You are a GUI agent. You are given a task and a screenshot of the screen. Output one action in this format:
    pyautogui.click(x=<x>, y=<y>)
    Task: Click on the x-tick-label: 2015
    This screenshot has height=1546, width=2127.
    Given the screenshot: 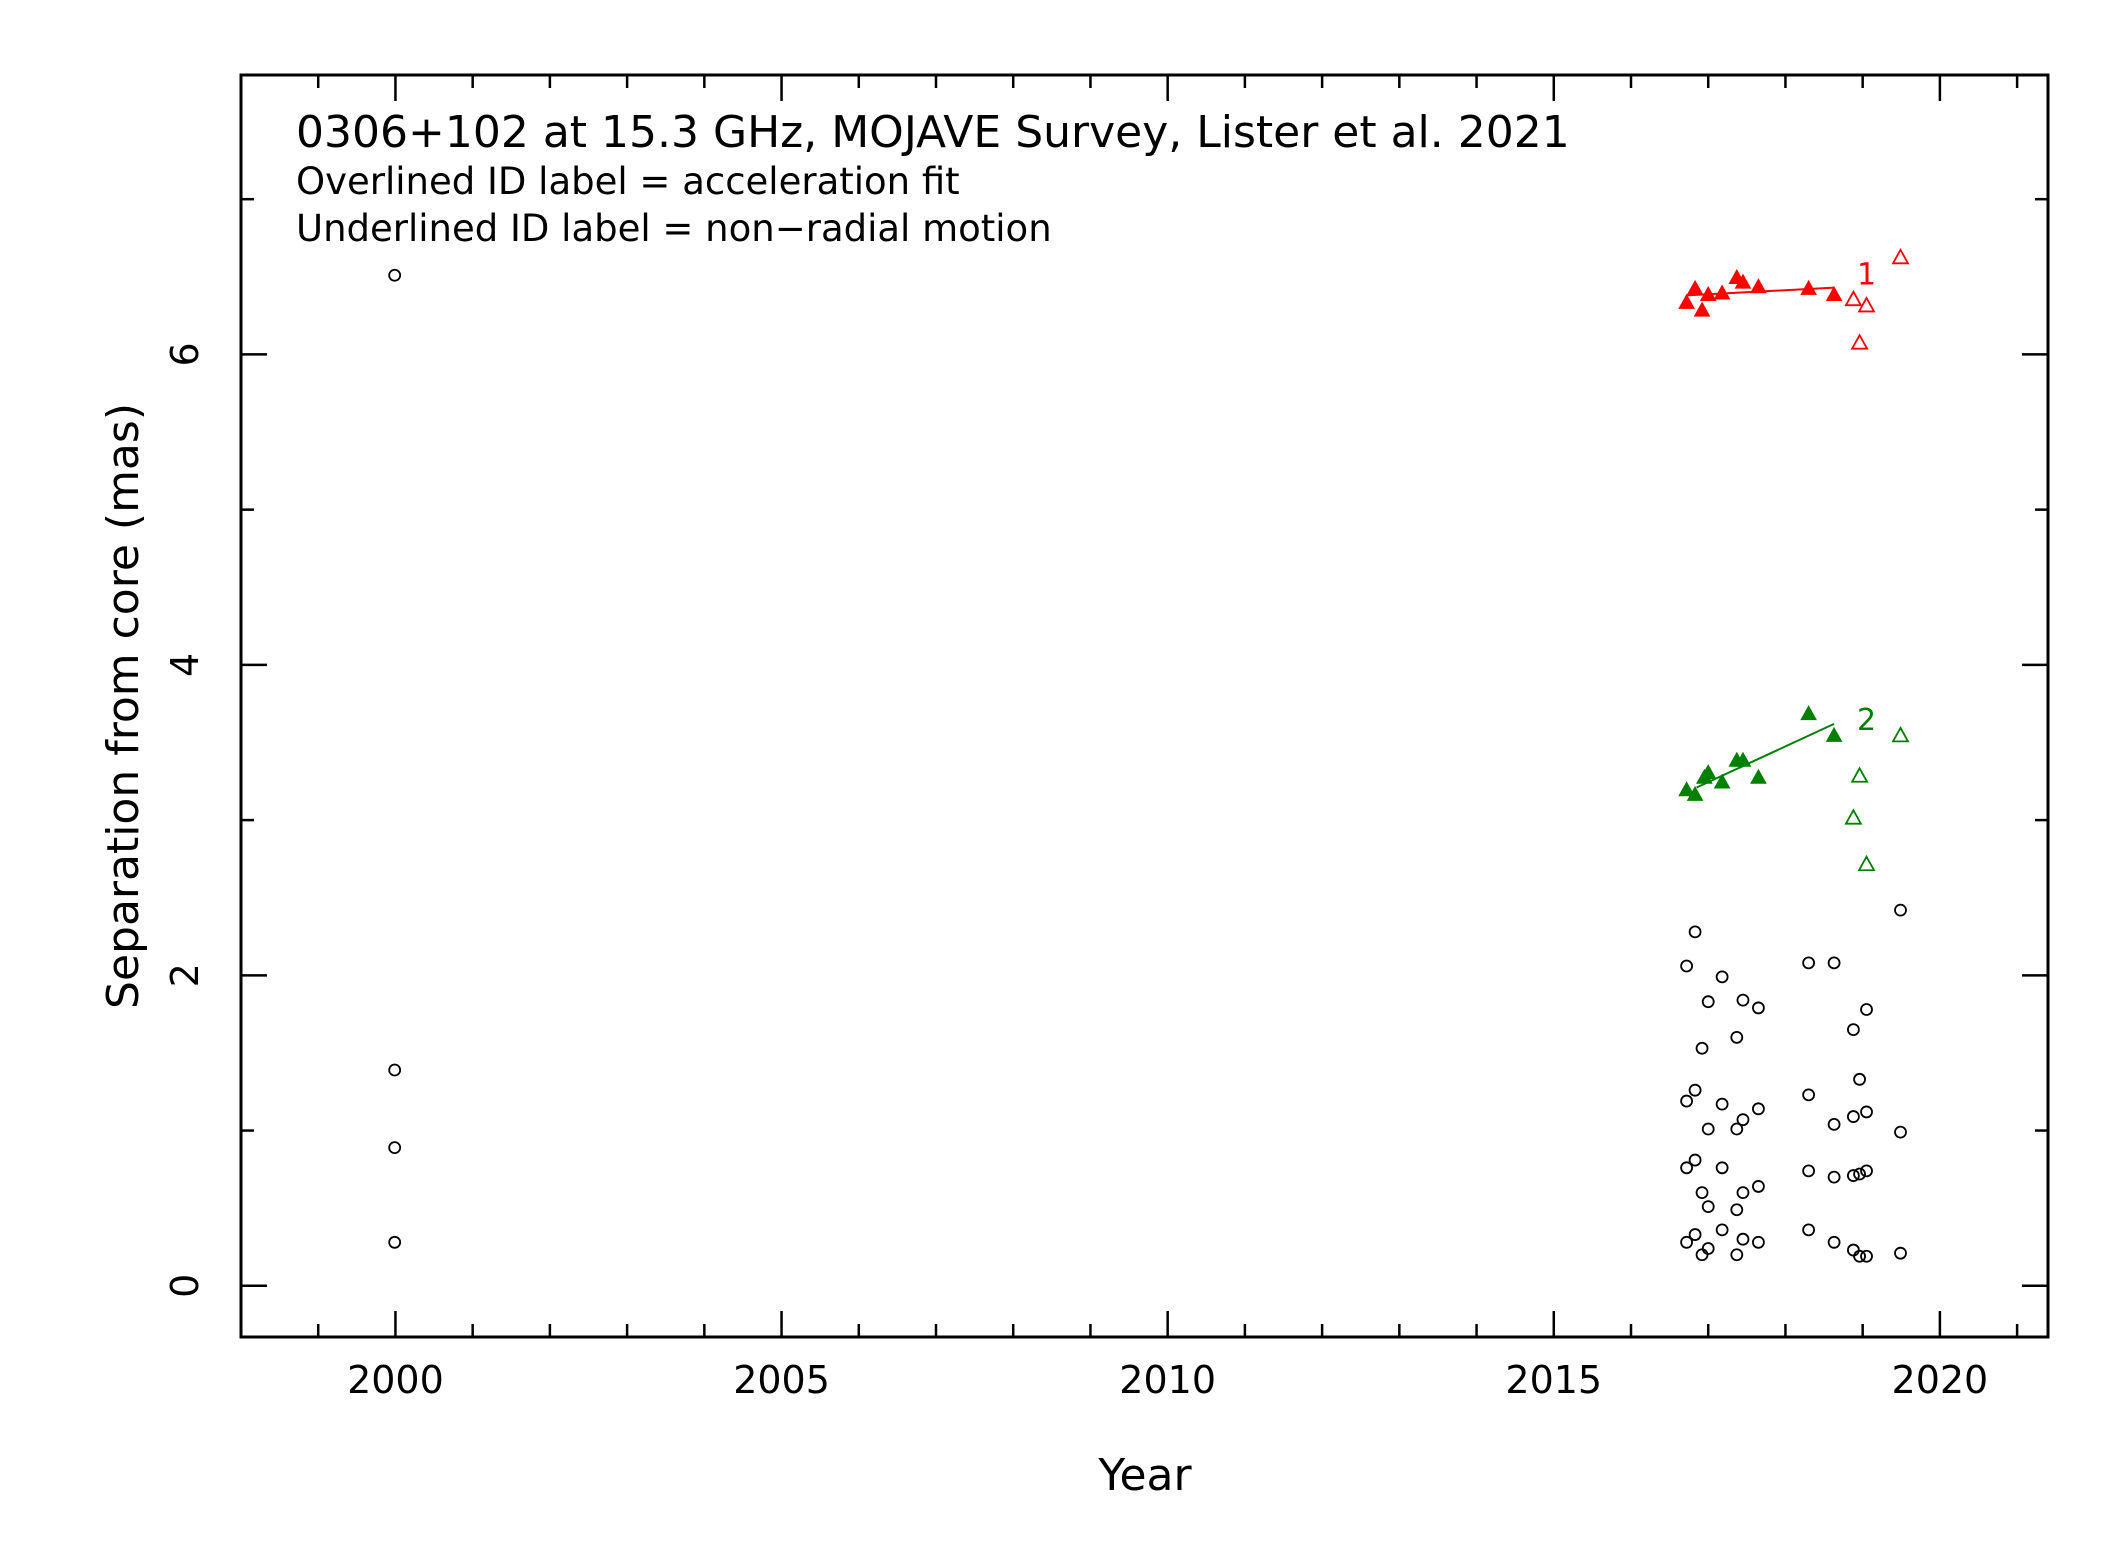 What is the action you would take?
    pyautogui.click(x=1553, y=1380)
    